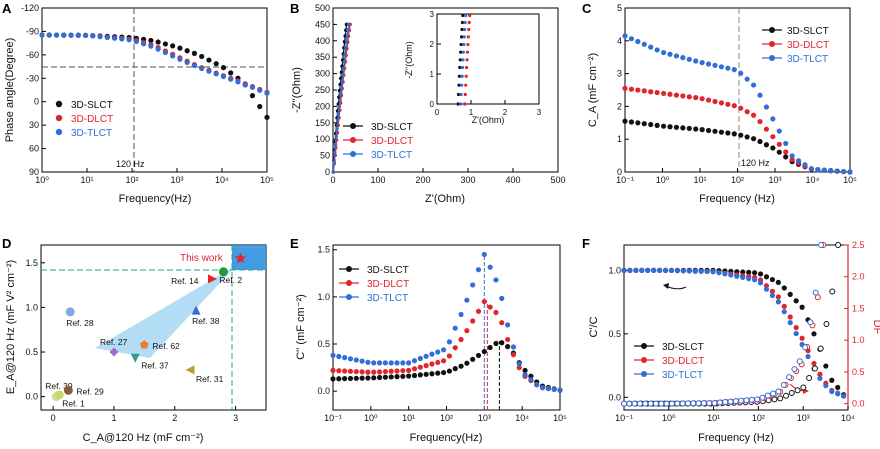  Describe the element at coordinates (144, 344) in the screenshot. I see `panel-D-ref-62-marker` at that location.